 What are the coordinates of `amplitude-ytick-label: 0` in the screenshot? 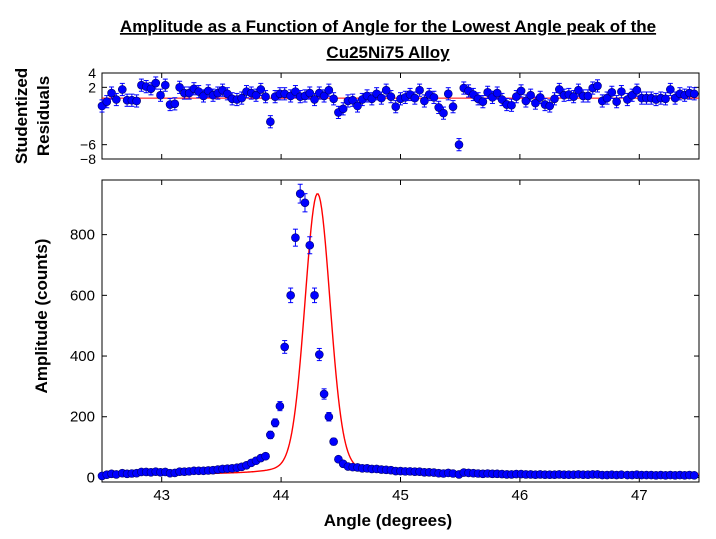 It's located at (91, 477).